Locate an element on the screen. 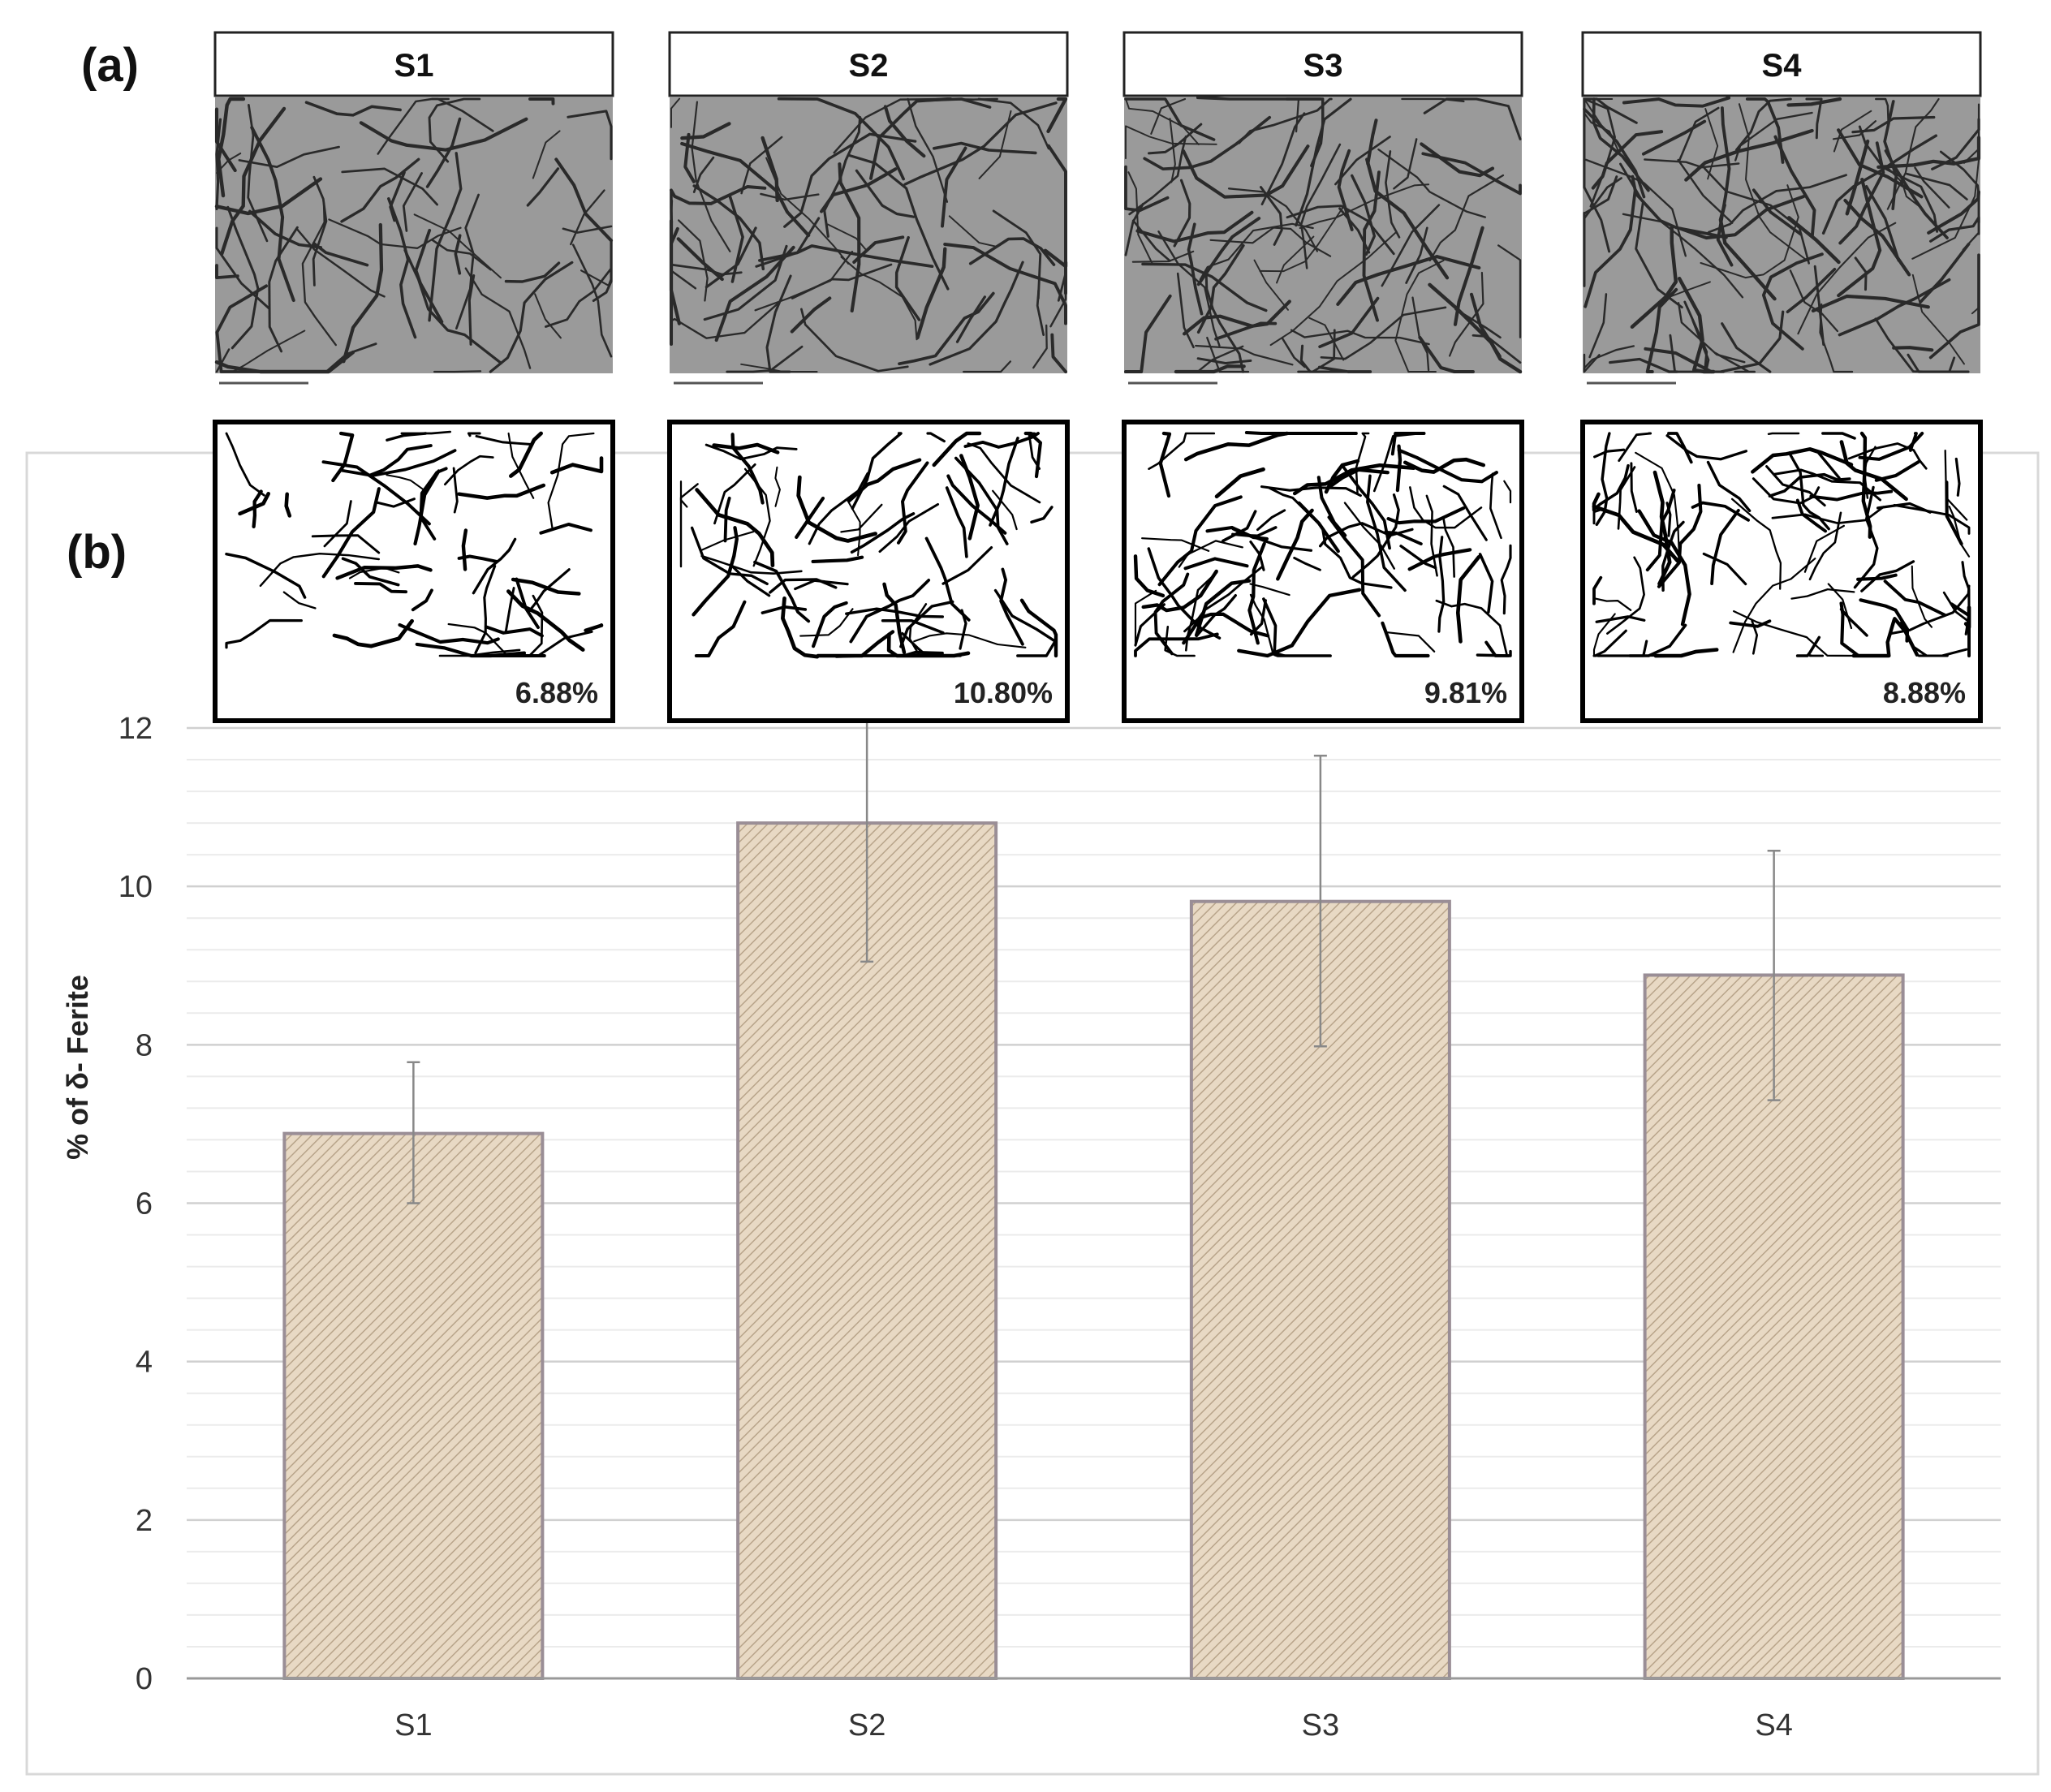 This screenshot has height=1792, width=2051. sample-header-label: S4 is located at coordinates (1782, 66).